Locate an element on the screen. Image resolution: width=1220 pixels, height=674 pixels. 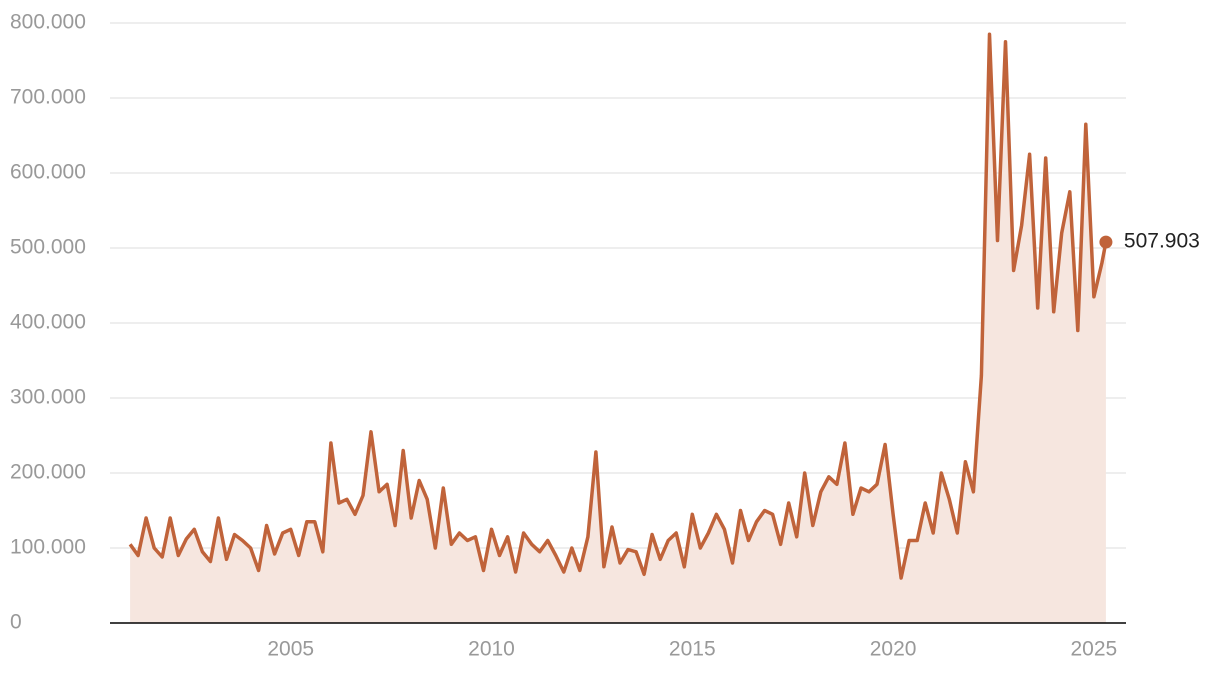
end-marker is located at coordinates (1106, 242).